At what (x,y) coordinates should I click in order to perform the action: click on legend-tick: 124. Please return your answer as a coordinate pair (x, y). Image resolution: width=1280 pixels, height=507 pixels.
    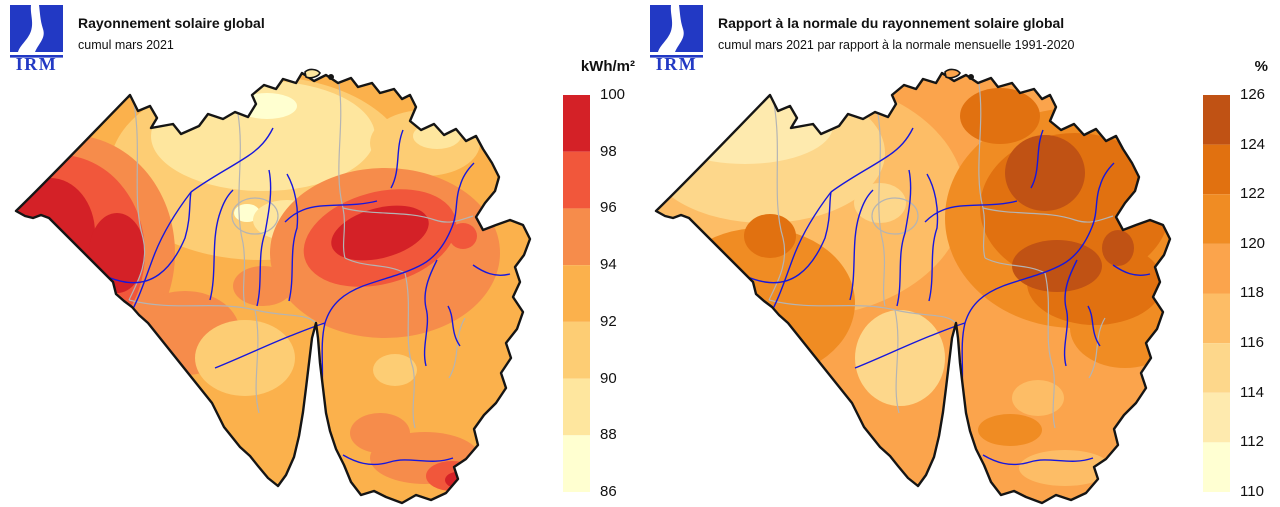
    Looking at the image, I should click on (1253, 144).